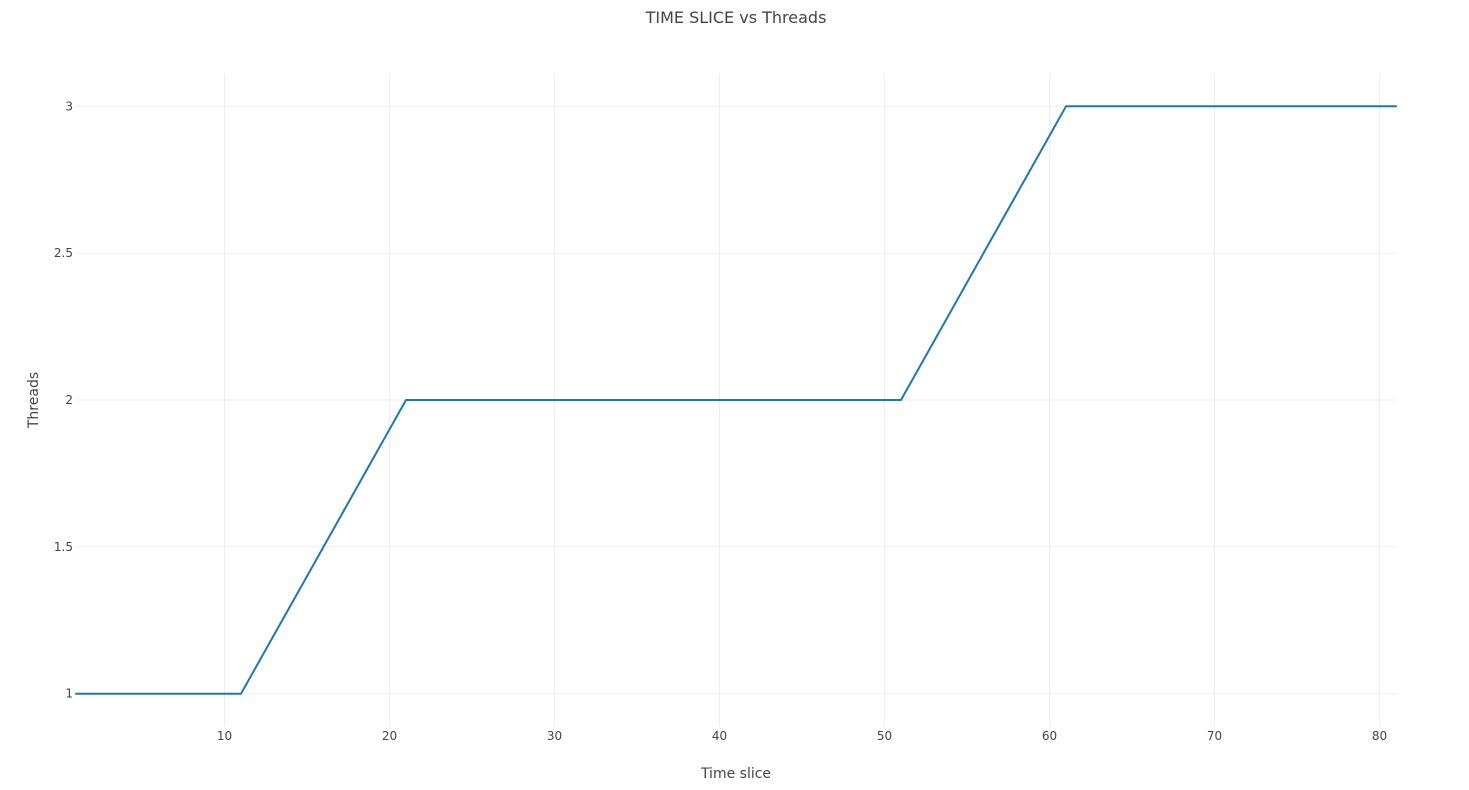 This screenshot has height=790, width=1469. I want to click on x-tick-labels: 10 20 30 40 50 60 70 80, so click(802, 736).